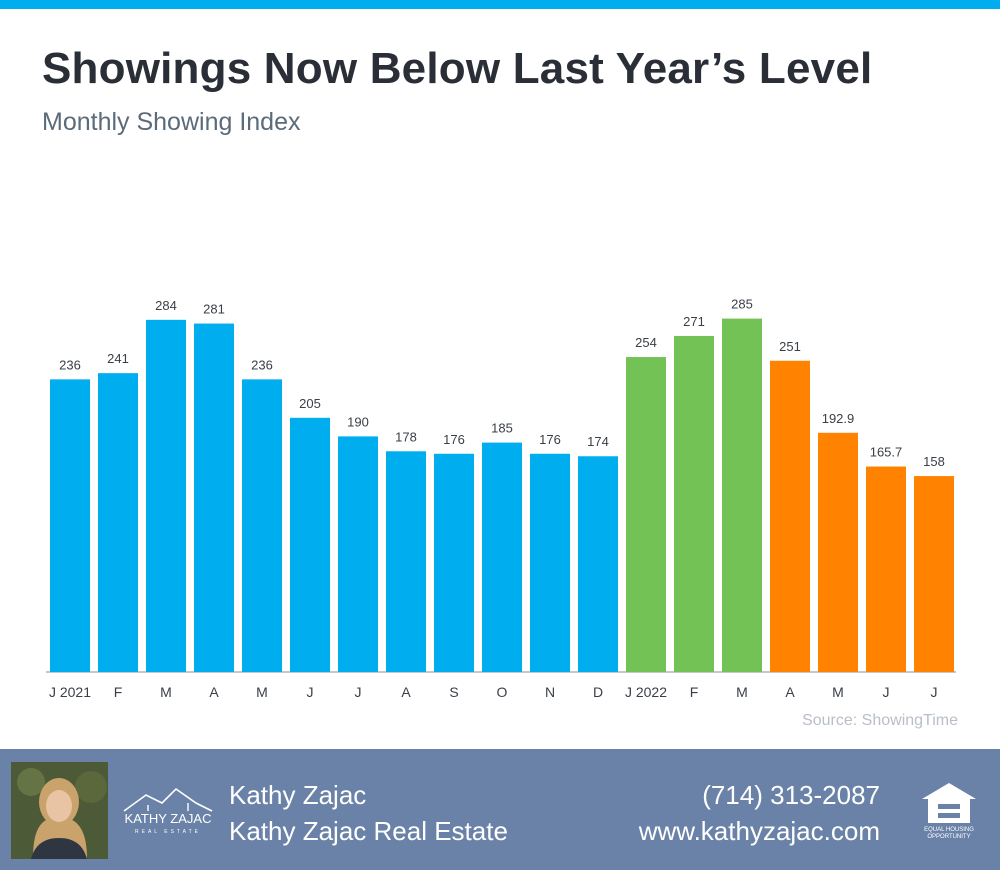 This screenshot has height=870, width=1000. I want to click on bar-value-label-14: 285, so click(742, 304).